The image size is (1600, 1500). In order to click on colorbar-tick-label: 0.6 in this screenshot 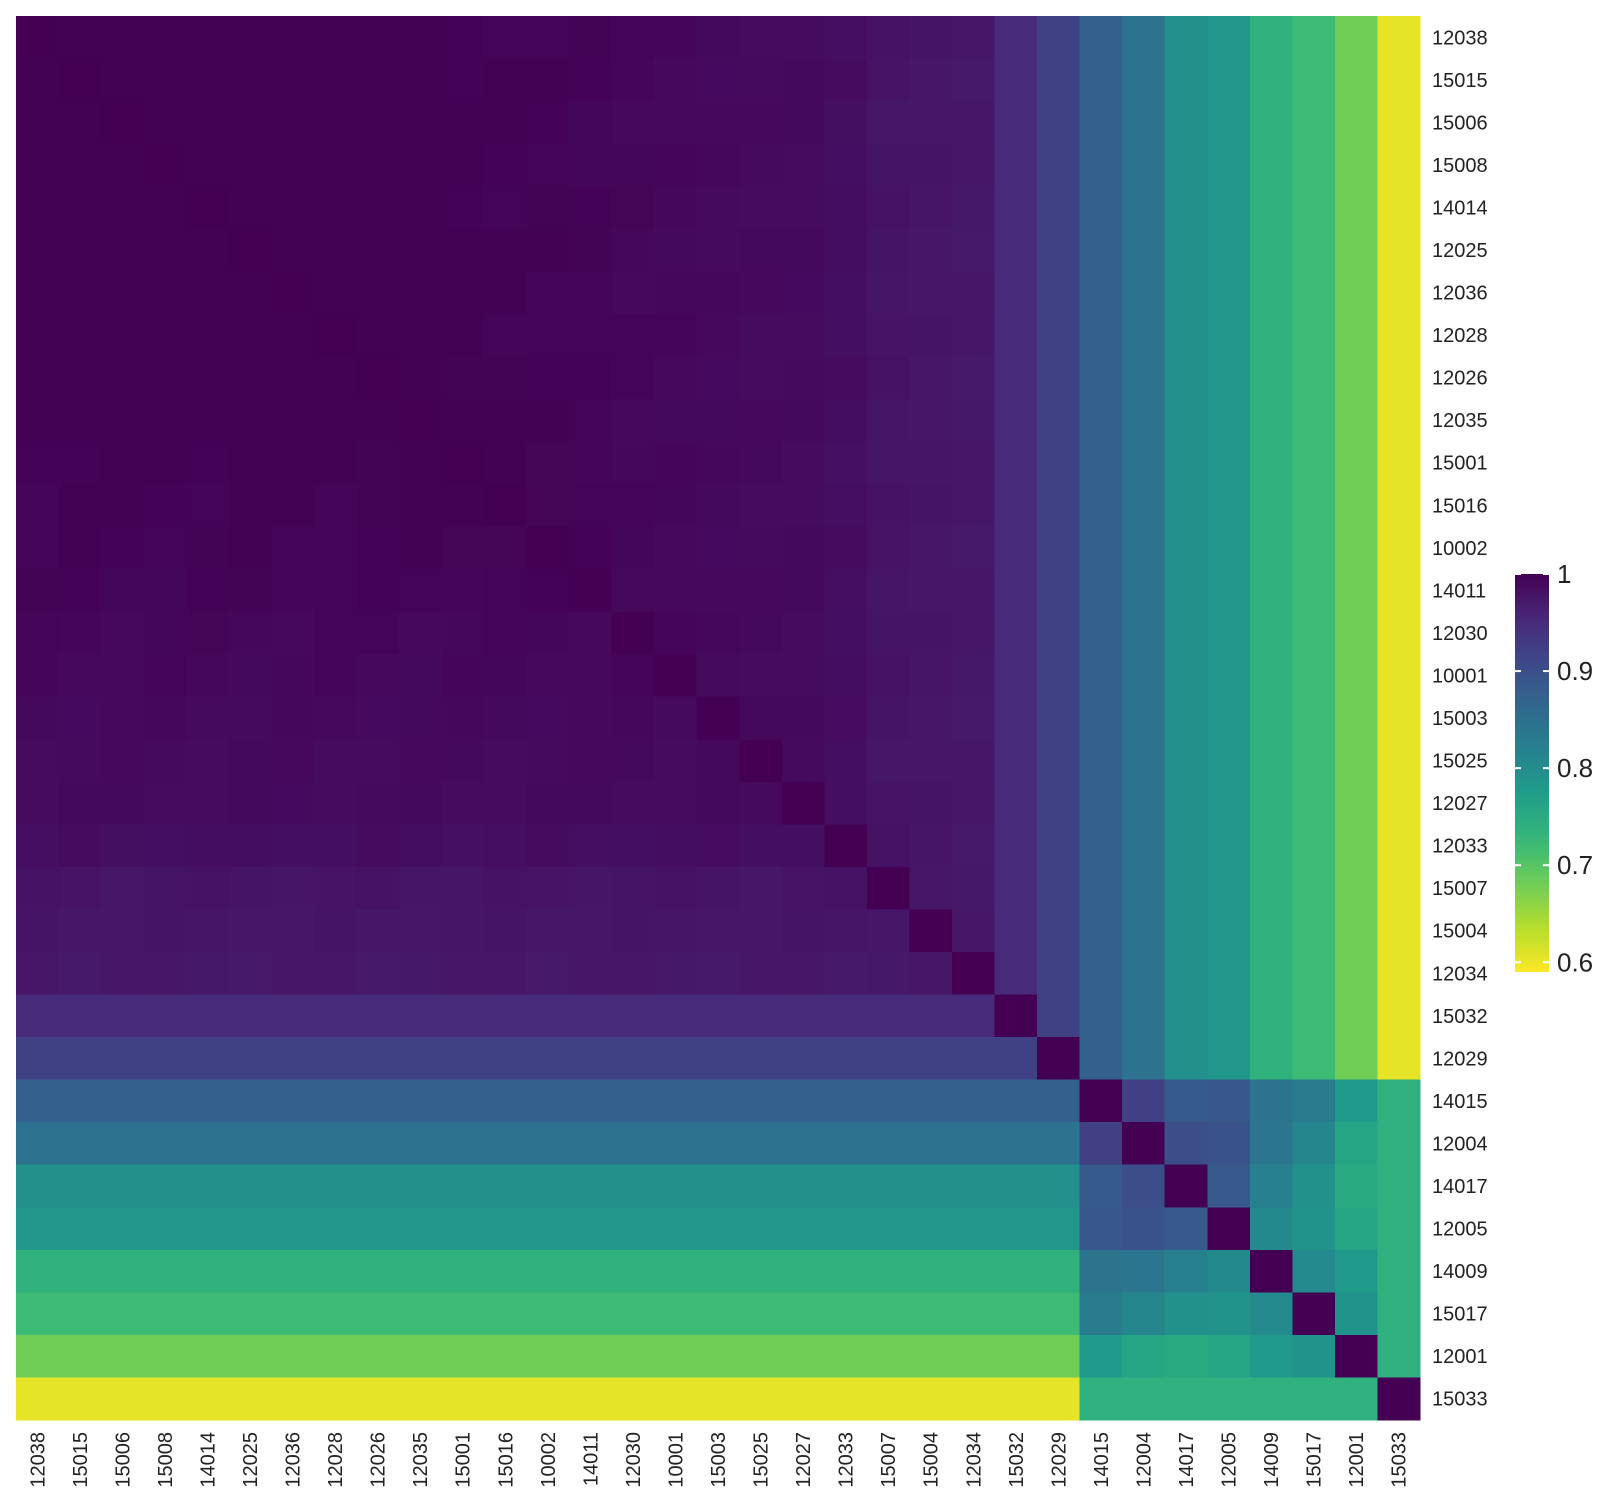, I will do `click(1575, 962)`.